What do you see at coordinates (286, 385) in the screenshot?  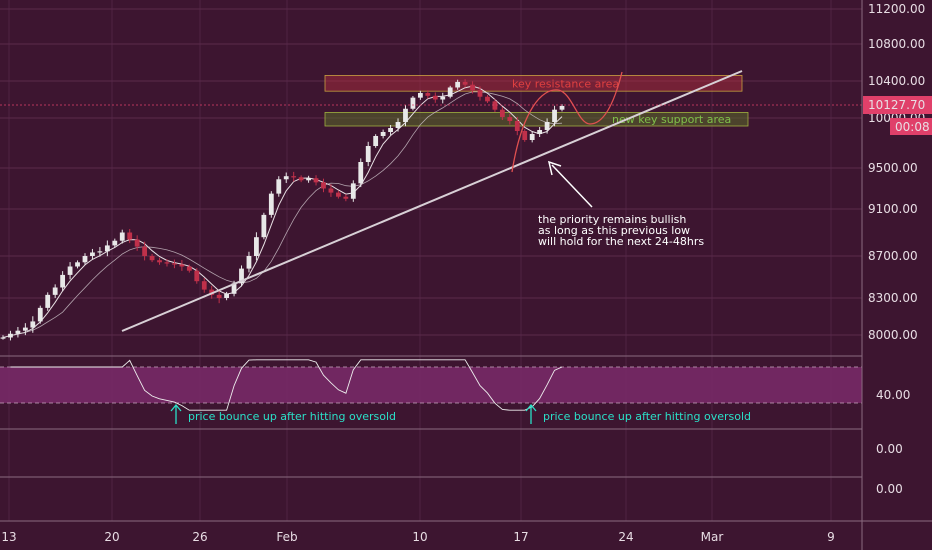 I see `rsi-line` at bounding box center [286, 385].